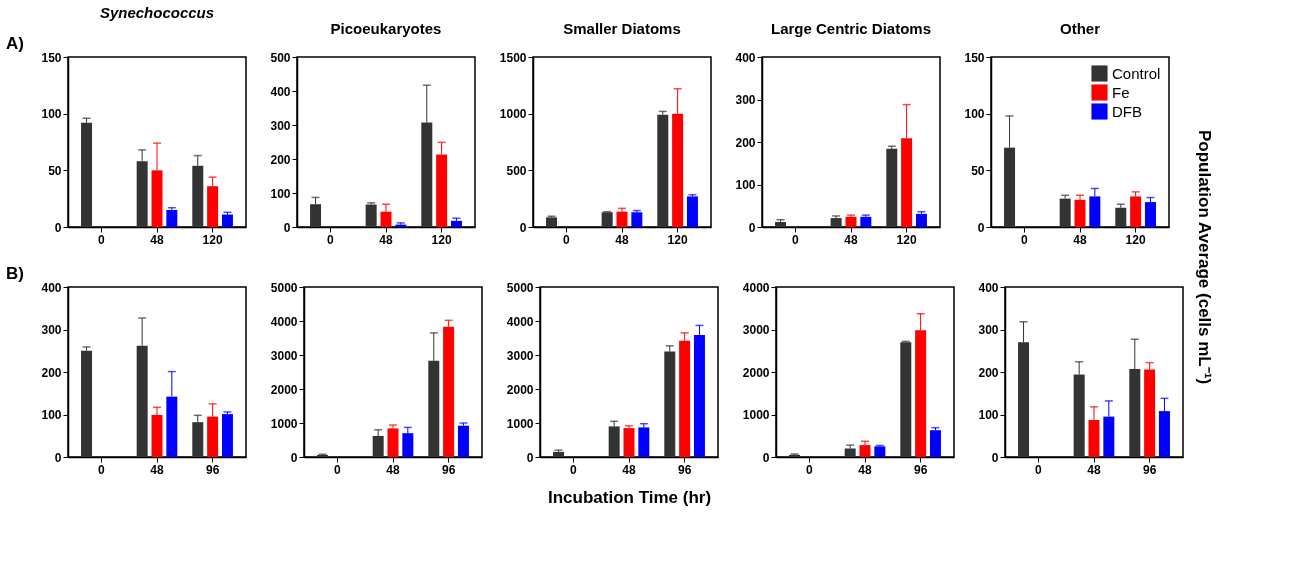  I want to click on text: Population Average (cells mL⁻¹), so click(1204, 257).